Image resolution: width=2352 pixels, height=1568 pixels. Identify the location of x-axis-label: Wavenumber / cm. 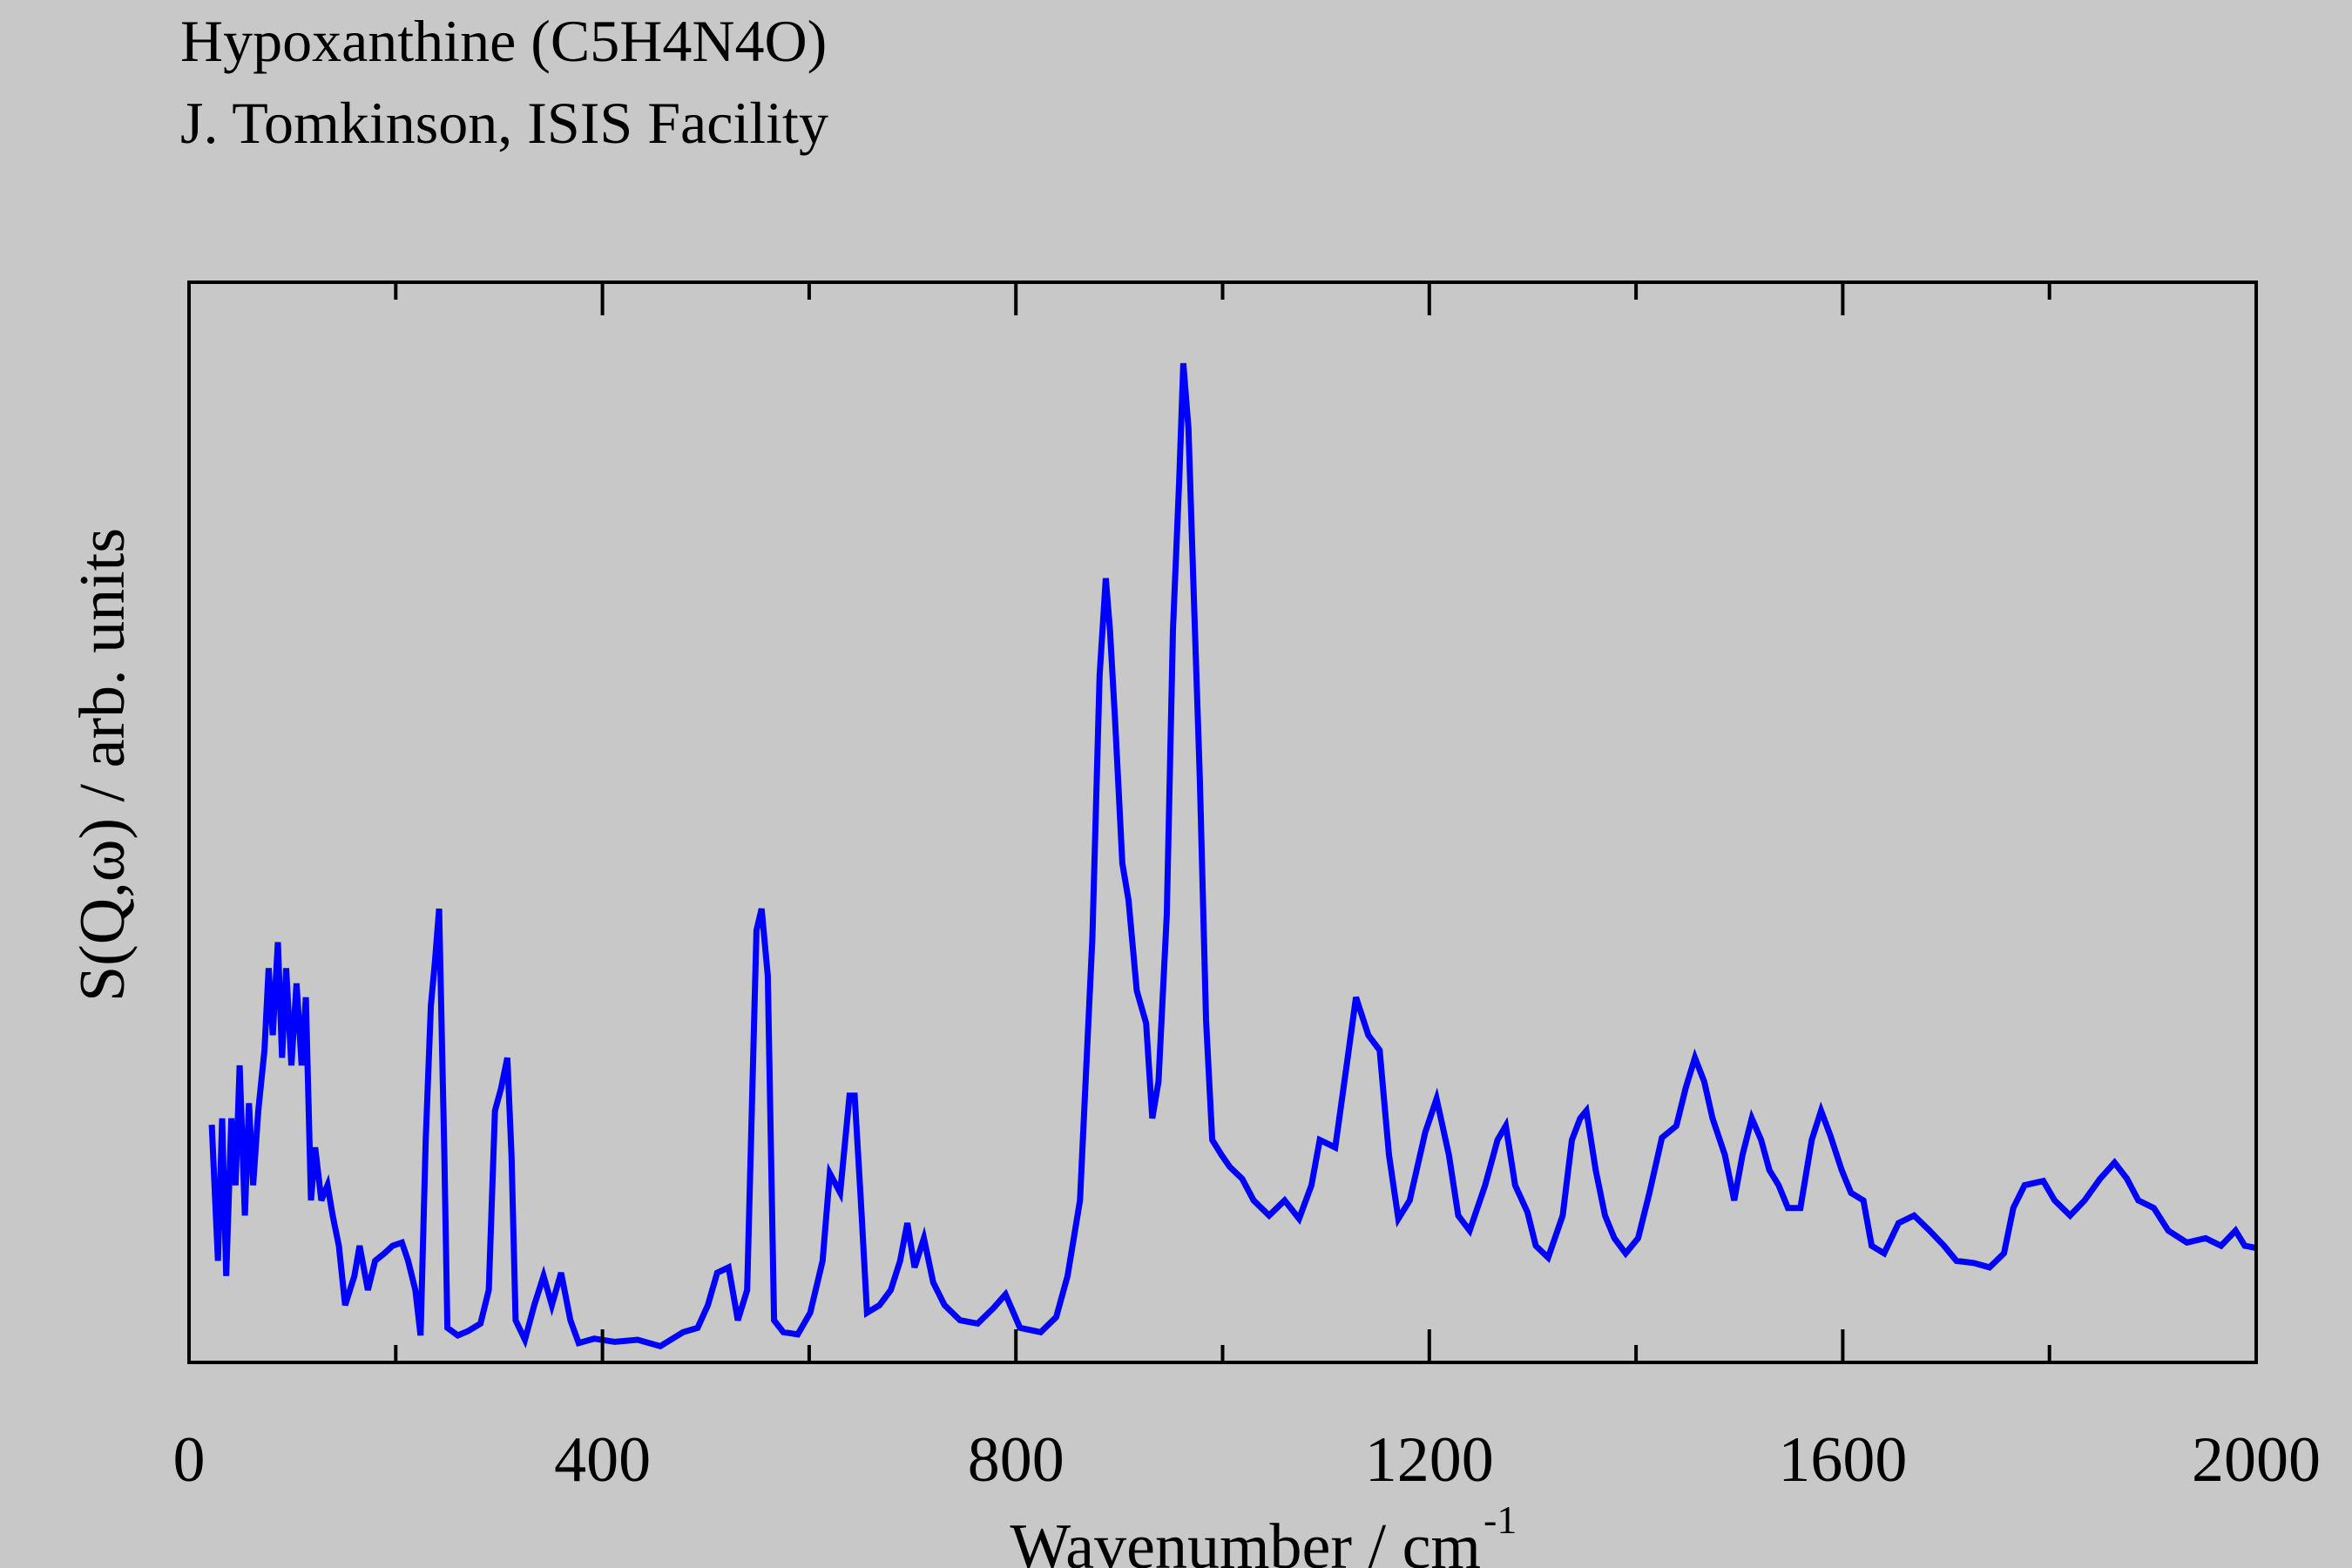
(1245, 1539).